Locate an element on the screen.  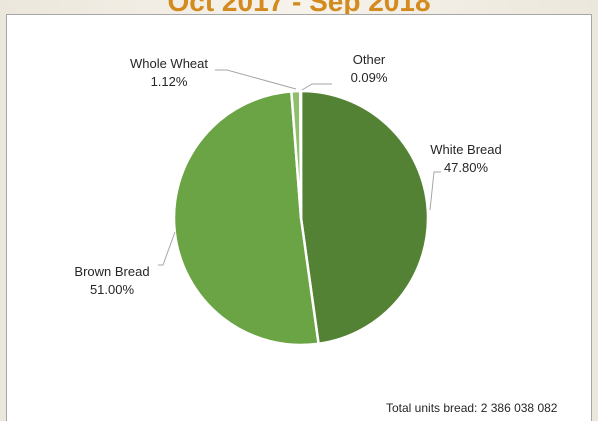
leader-line-white-bread is located at coordinates (435, 191).